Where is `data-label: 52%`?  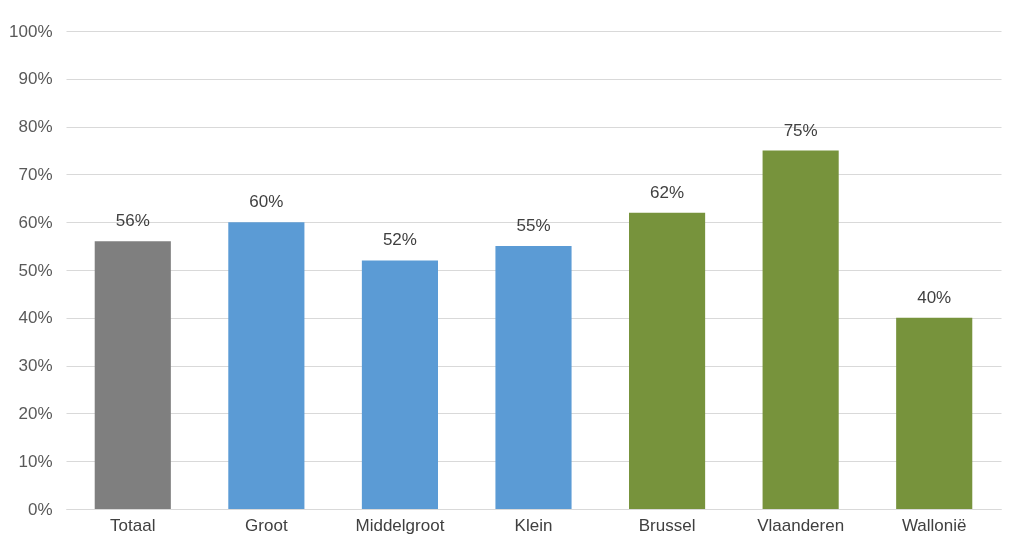
data-label: 52% is located at coordinates (399, 240).